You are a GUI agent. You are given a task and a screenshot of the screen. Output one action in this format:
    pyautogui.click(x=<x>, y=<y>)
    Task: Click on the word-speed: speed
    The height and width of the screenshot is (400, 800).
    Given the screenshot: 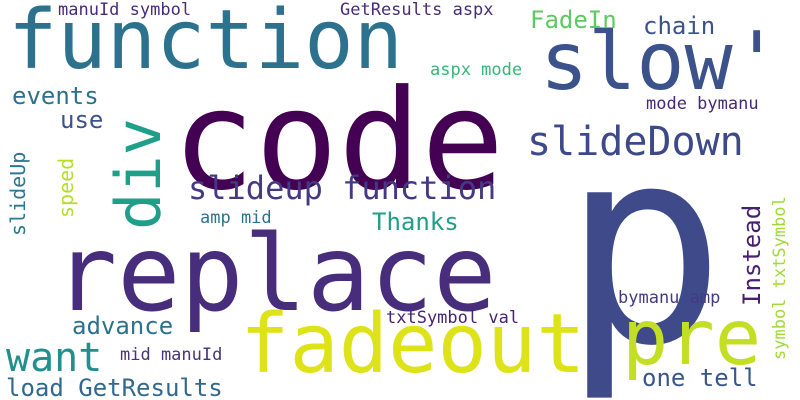 What is the action you would take?
    pyautogui.click(x=66, y=187)
    